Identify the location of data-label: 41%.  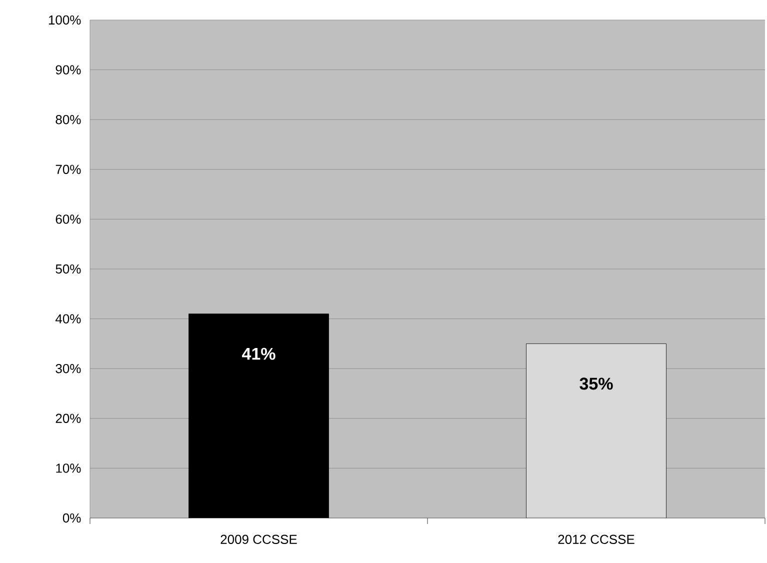
(259, 354).